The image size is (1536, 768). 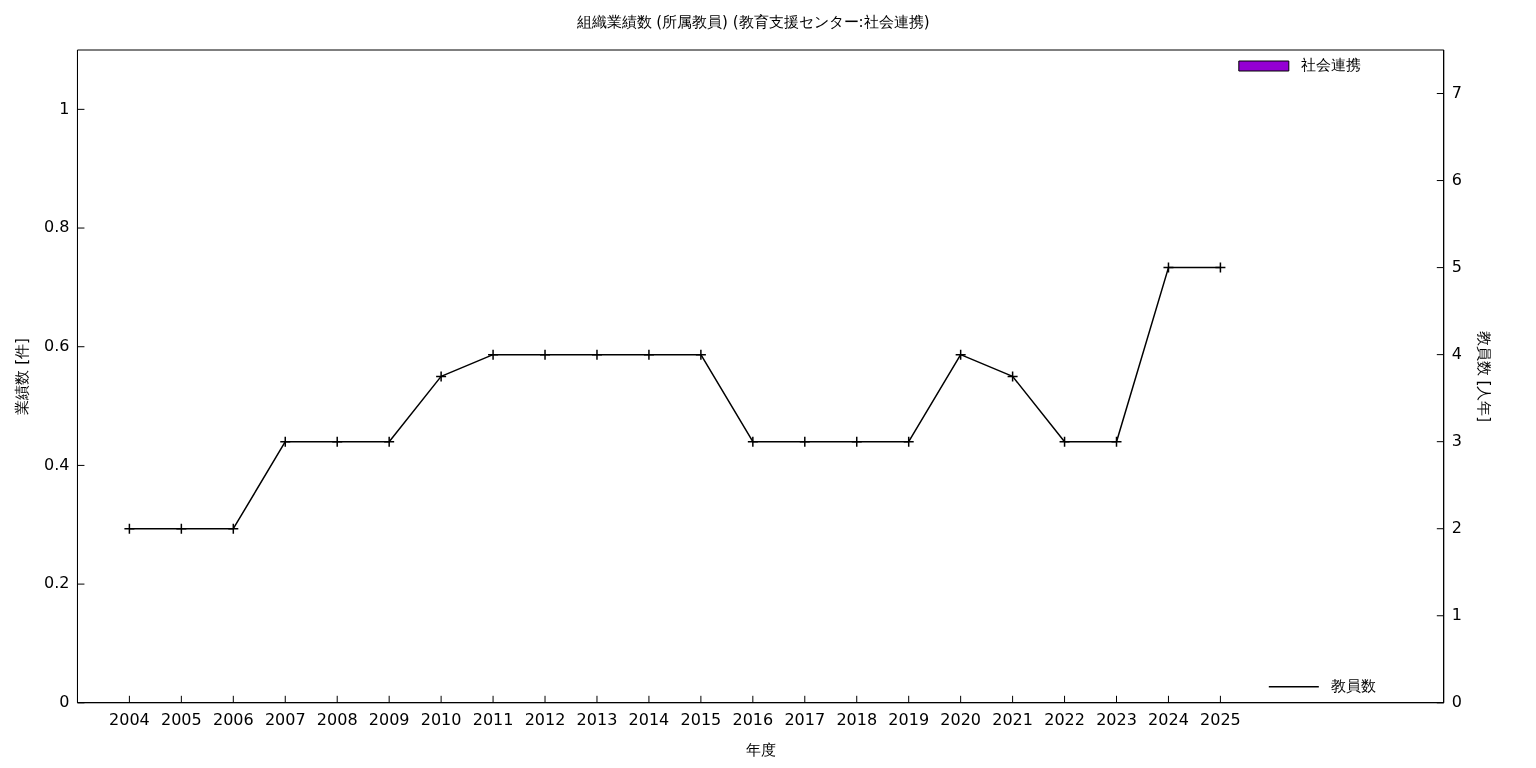 What do you see at coordinates (1353, 685) in the screenshot?
I see `legend-label: 教員数` at bounding box center [1353, 685].